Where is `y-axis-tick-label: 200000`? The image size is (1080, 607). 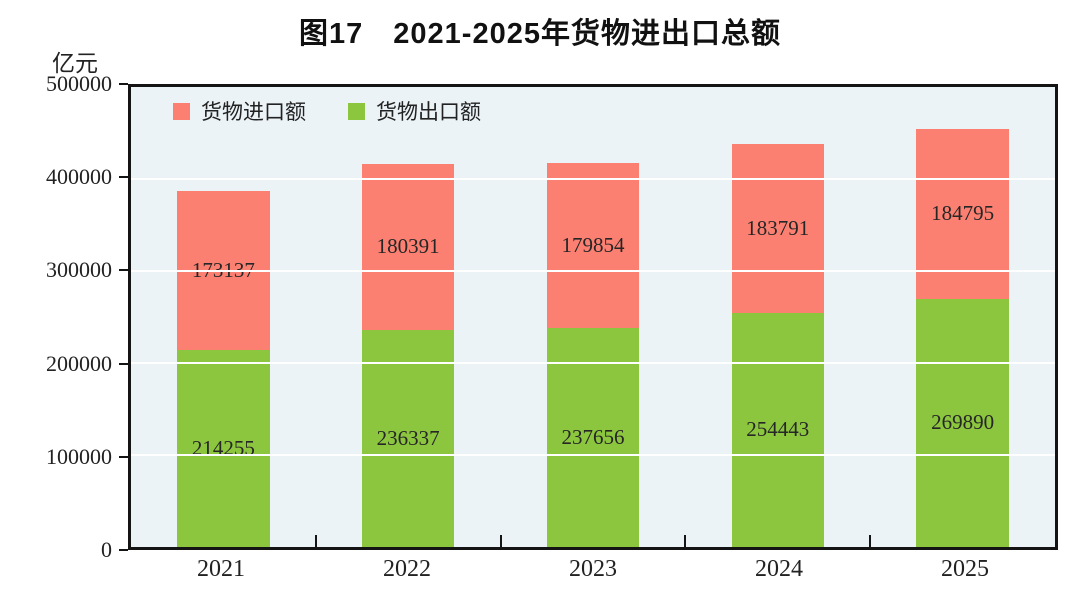
y-axis-tick-label: 200000 is located at coordinates (79, 363).